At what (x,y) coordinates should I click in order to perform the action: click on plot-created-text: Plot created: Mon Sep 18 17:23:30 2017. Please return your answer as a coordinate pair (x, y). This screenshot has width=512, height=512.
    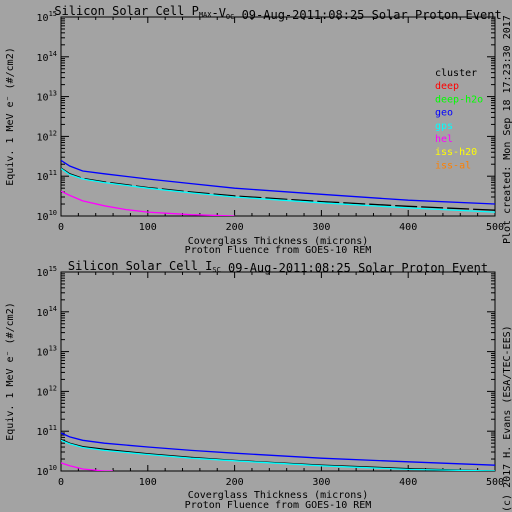
    Looking at the image, I should click on (507, 129).